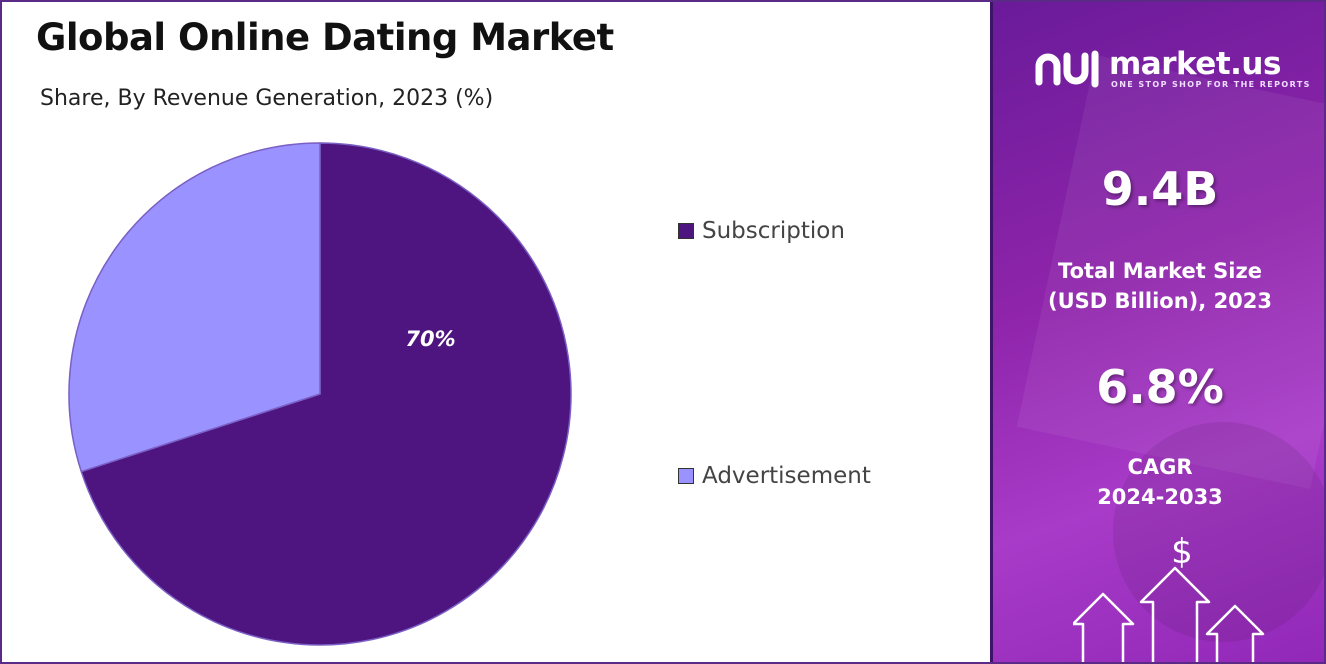 This screenshot has height=664, width=1326. Describe the element at coordinates (1160, 301) in the screenshot. I see `market-size-label-line2: (USD Billion), 2023` at that location.